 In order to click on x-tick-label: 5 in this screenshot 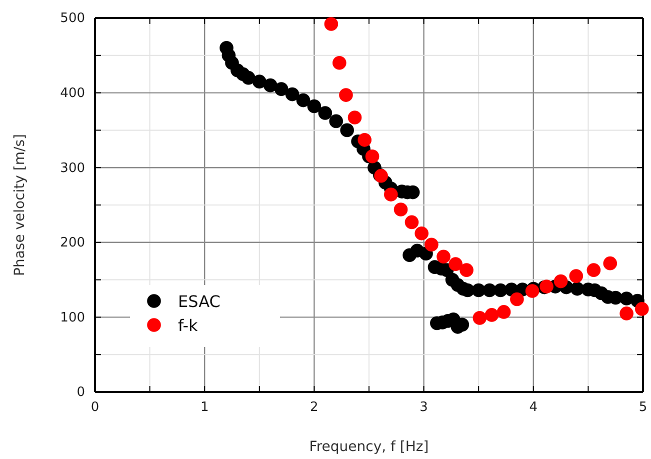, I will do `click(643, 408)`.